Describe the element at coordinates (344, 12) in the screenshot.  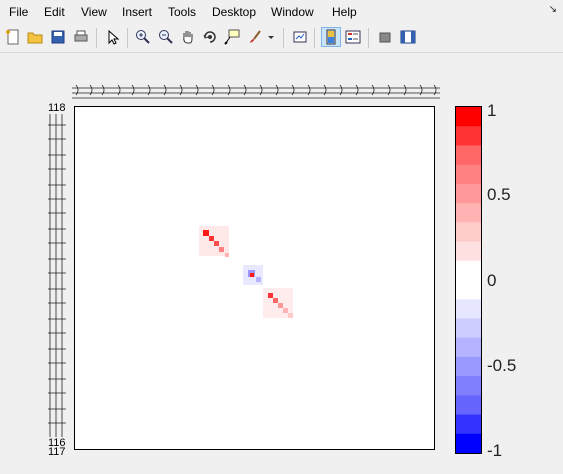
I see `menu-help: Help` at that location.